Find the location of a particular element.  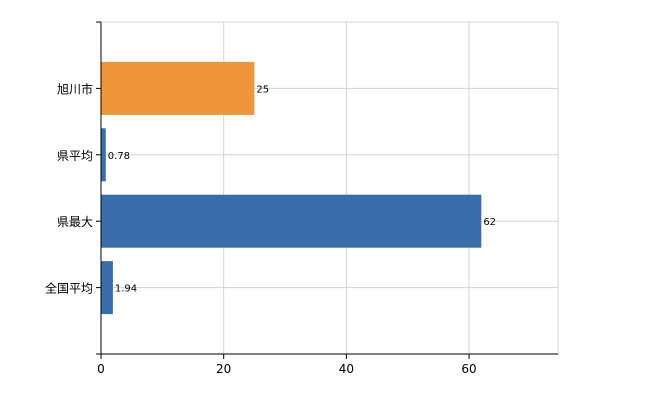

x-tick-label-1: 0 is located at coordinates (101, 369).